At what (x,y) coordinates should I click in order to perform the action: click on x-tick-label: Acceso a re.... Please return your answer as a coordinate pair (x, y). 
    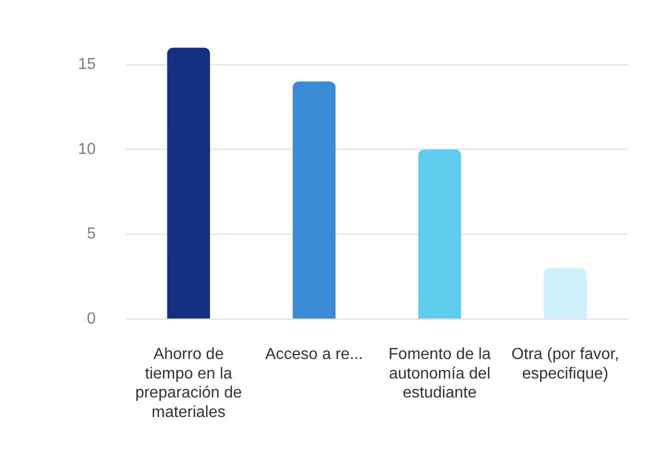
    Looking at the image, I should click on (314, 355).